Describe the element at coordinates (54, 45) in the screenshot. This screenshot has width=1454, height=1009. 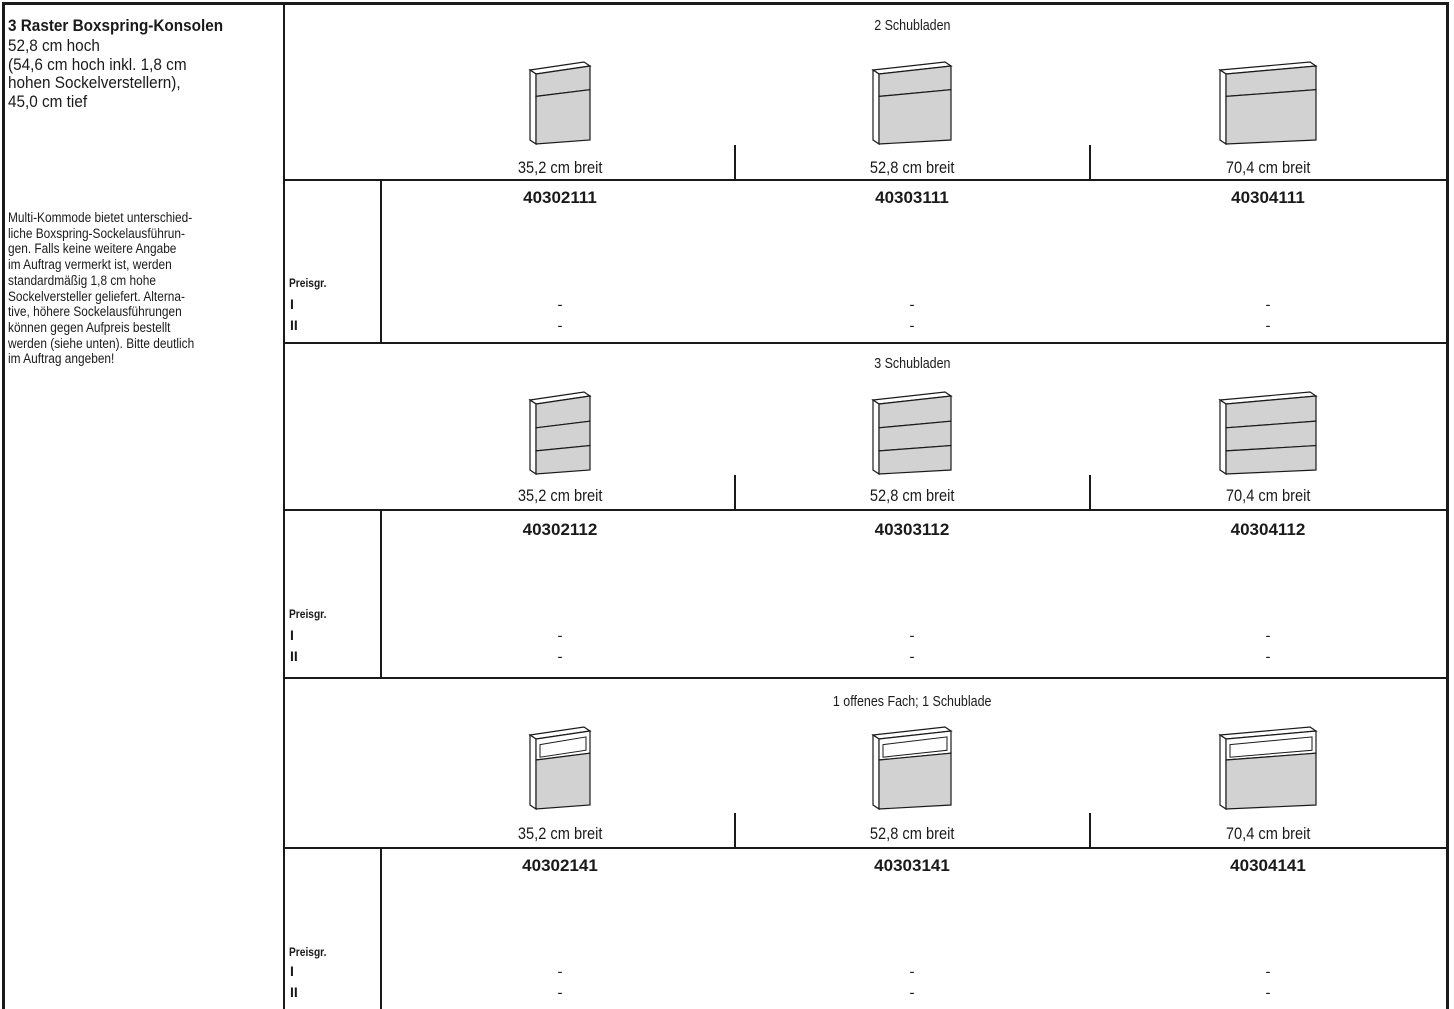
I see `spec: 52,8 cm hoch` at that location.